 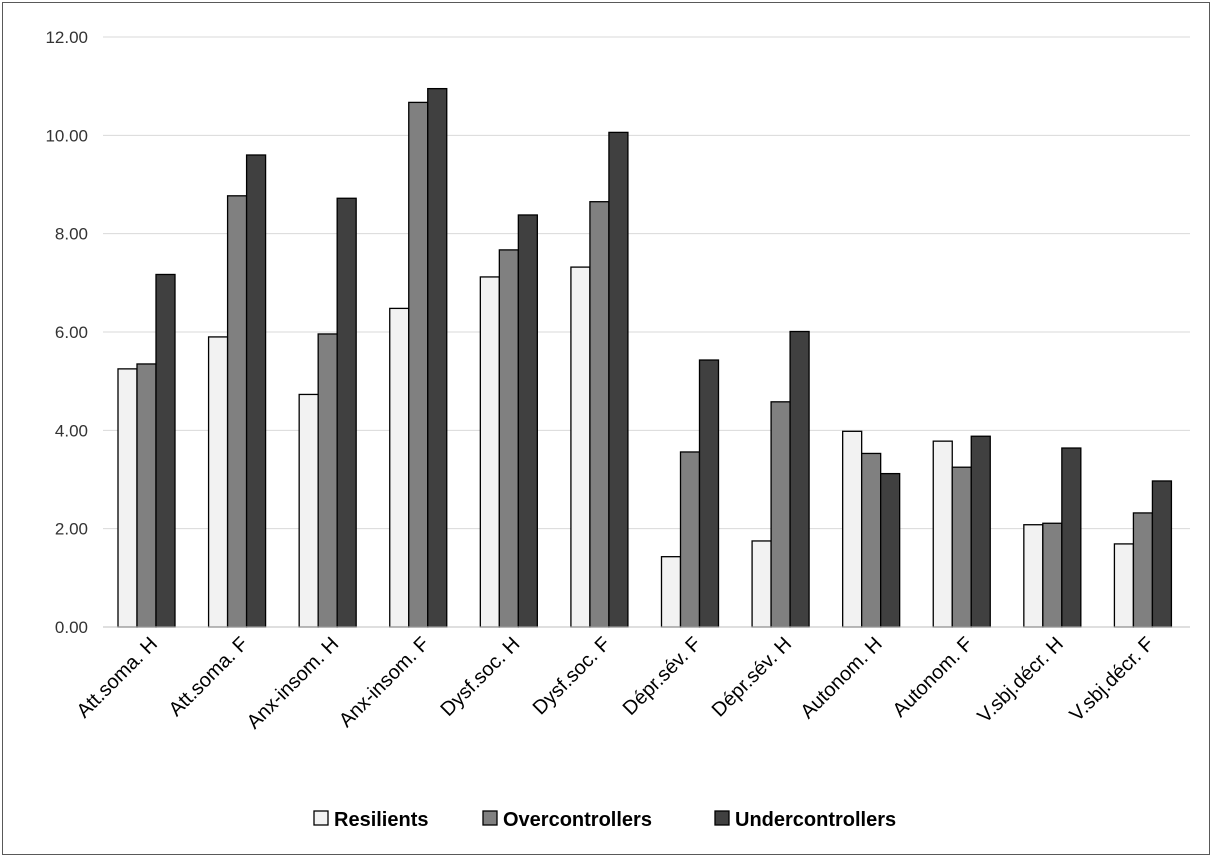 I want to click on x-tick-label: Autonom. H, so click(x=841, y=678).